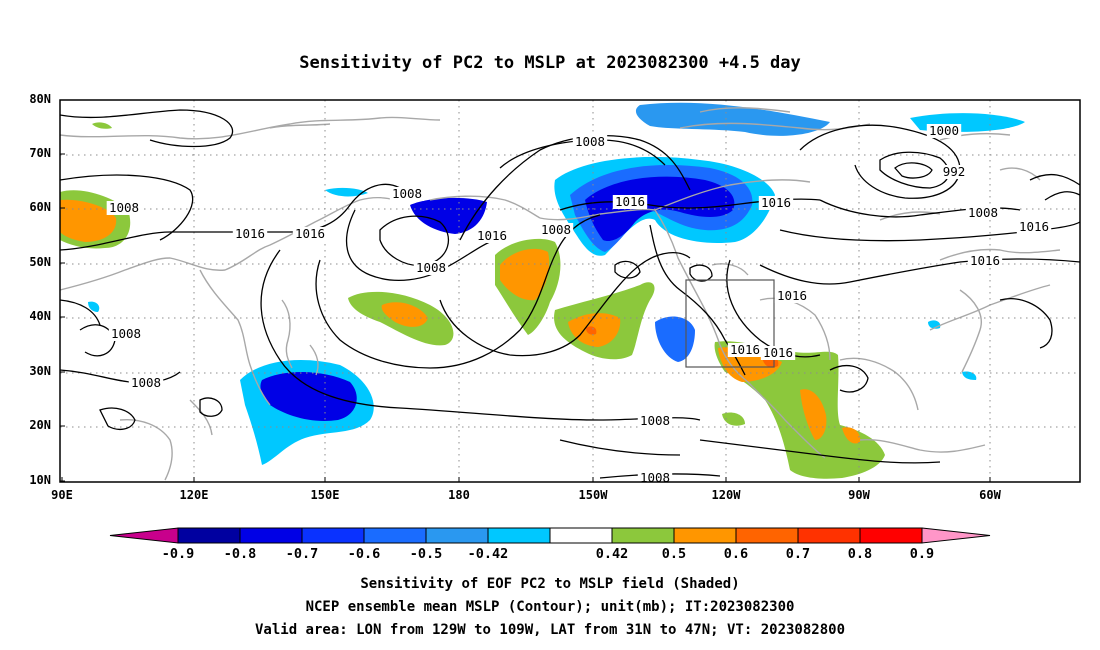  I want to click on x-axis-ticks: 90E 120E 150E 180 150W 120W 90W 60W, so click(526, 489).